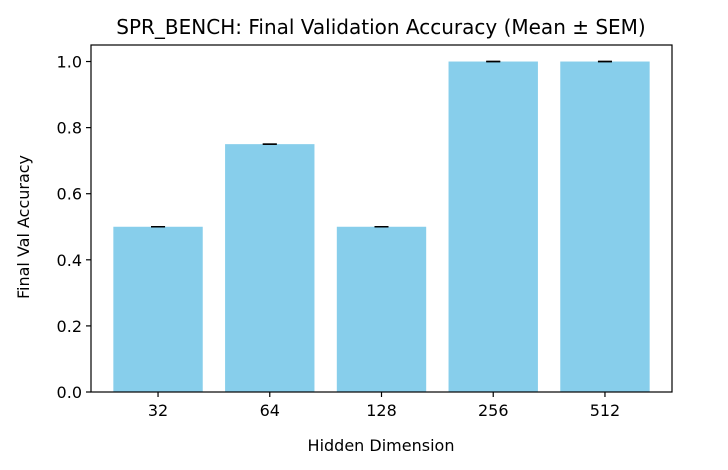 The image size is (728, 470). Describe the element at coordinates (69, 326) in the screenshot. I see `y-tick-label: 0.2` at that location.